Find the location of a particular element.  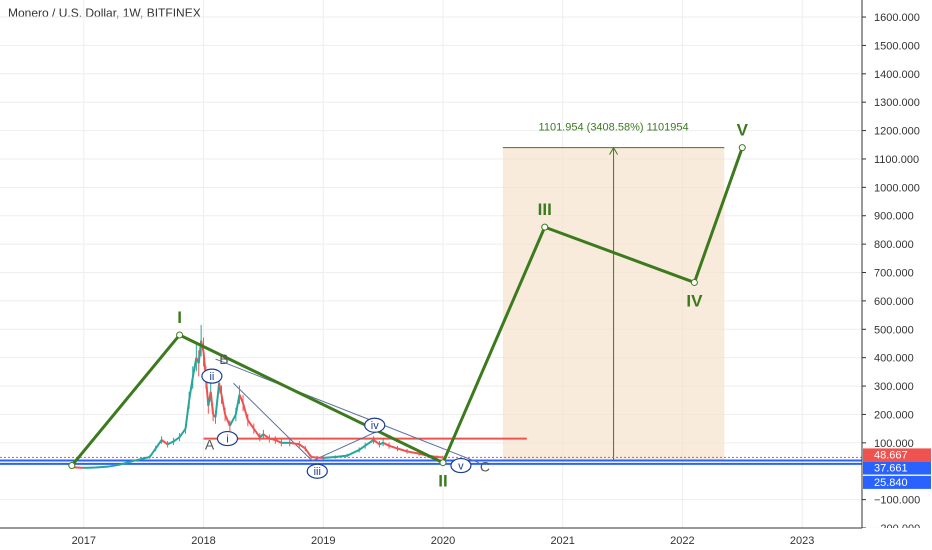

x-tick-label: 2017 is located at coordinates (84, 541).